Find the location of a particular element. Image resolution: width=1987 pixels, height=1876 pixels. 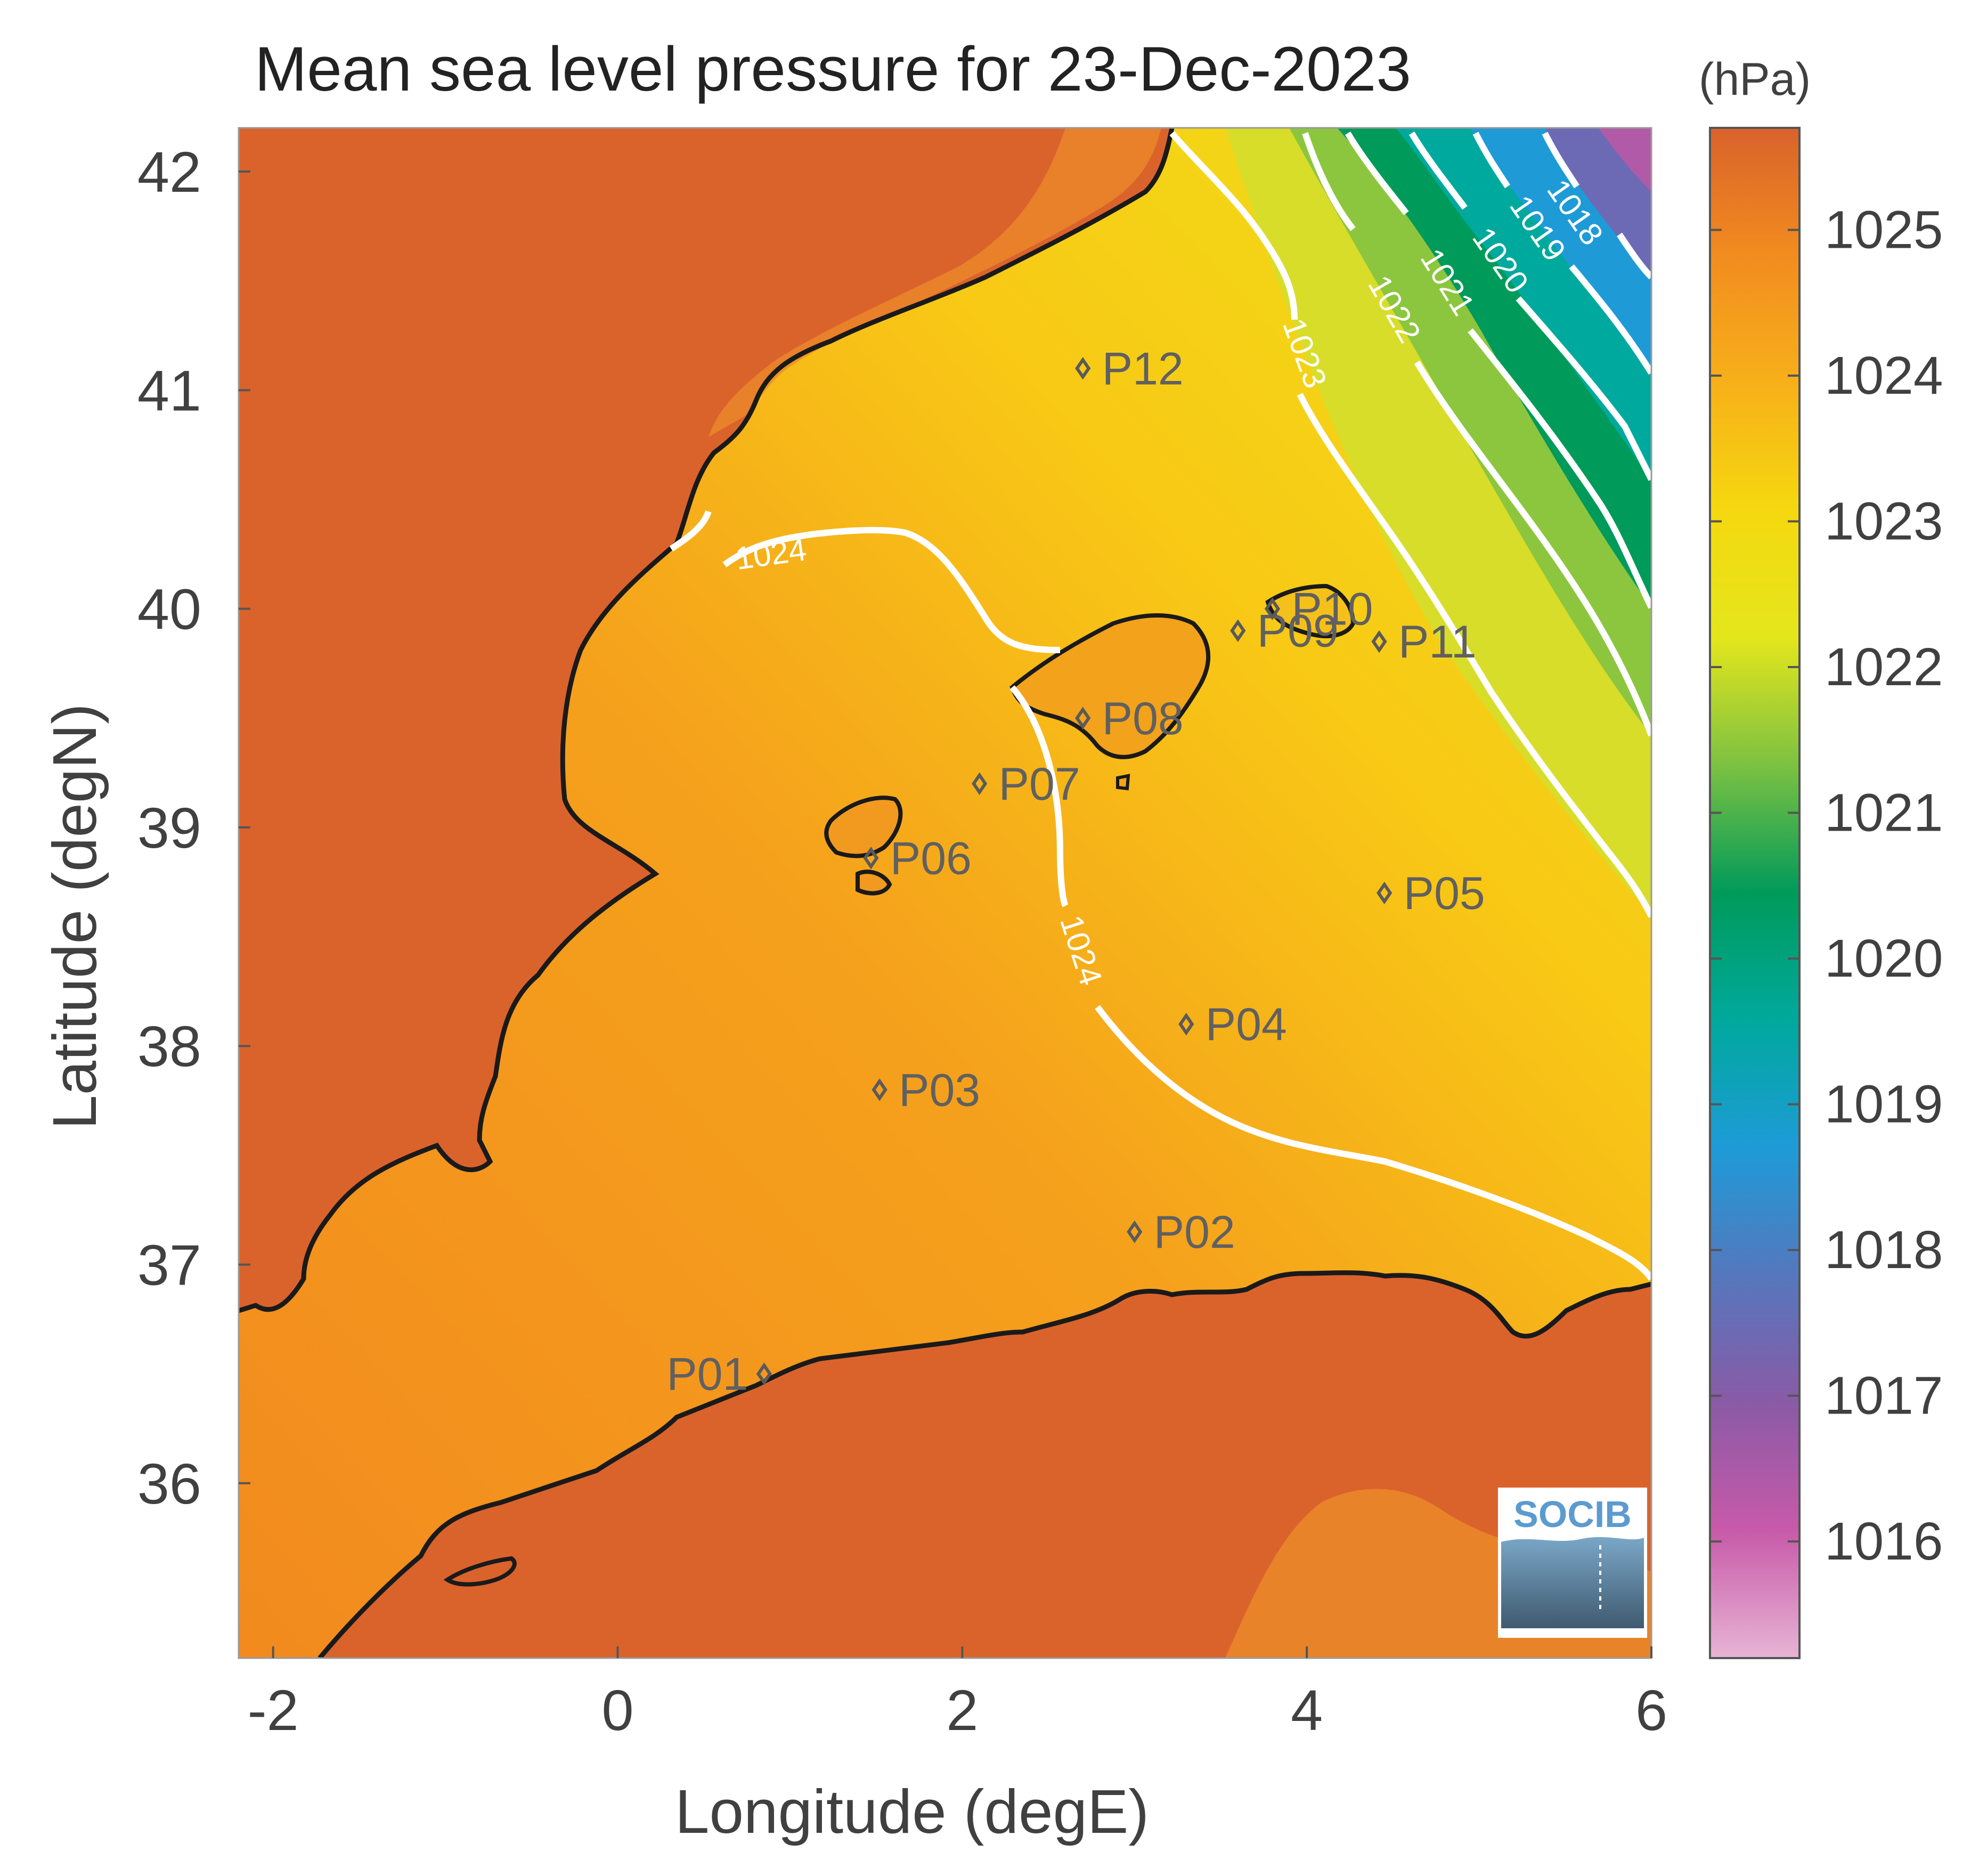

station-label: P04 is located at coordinates (1246, 1025).